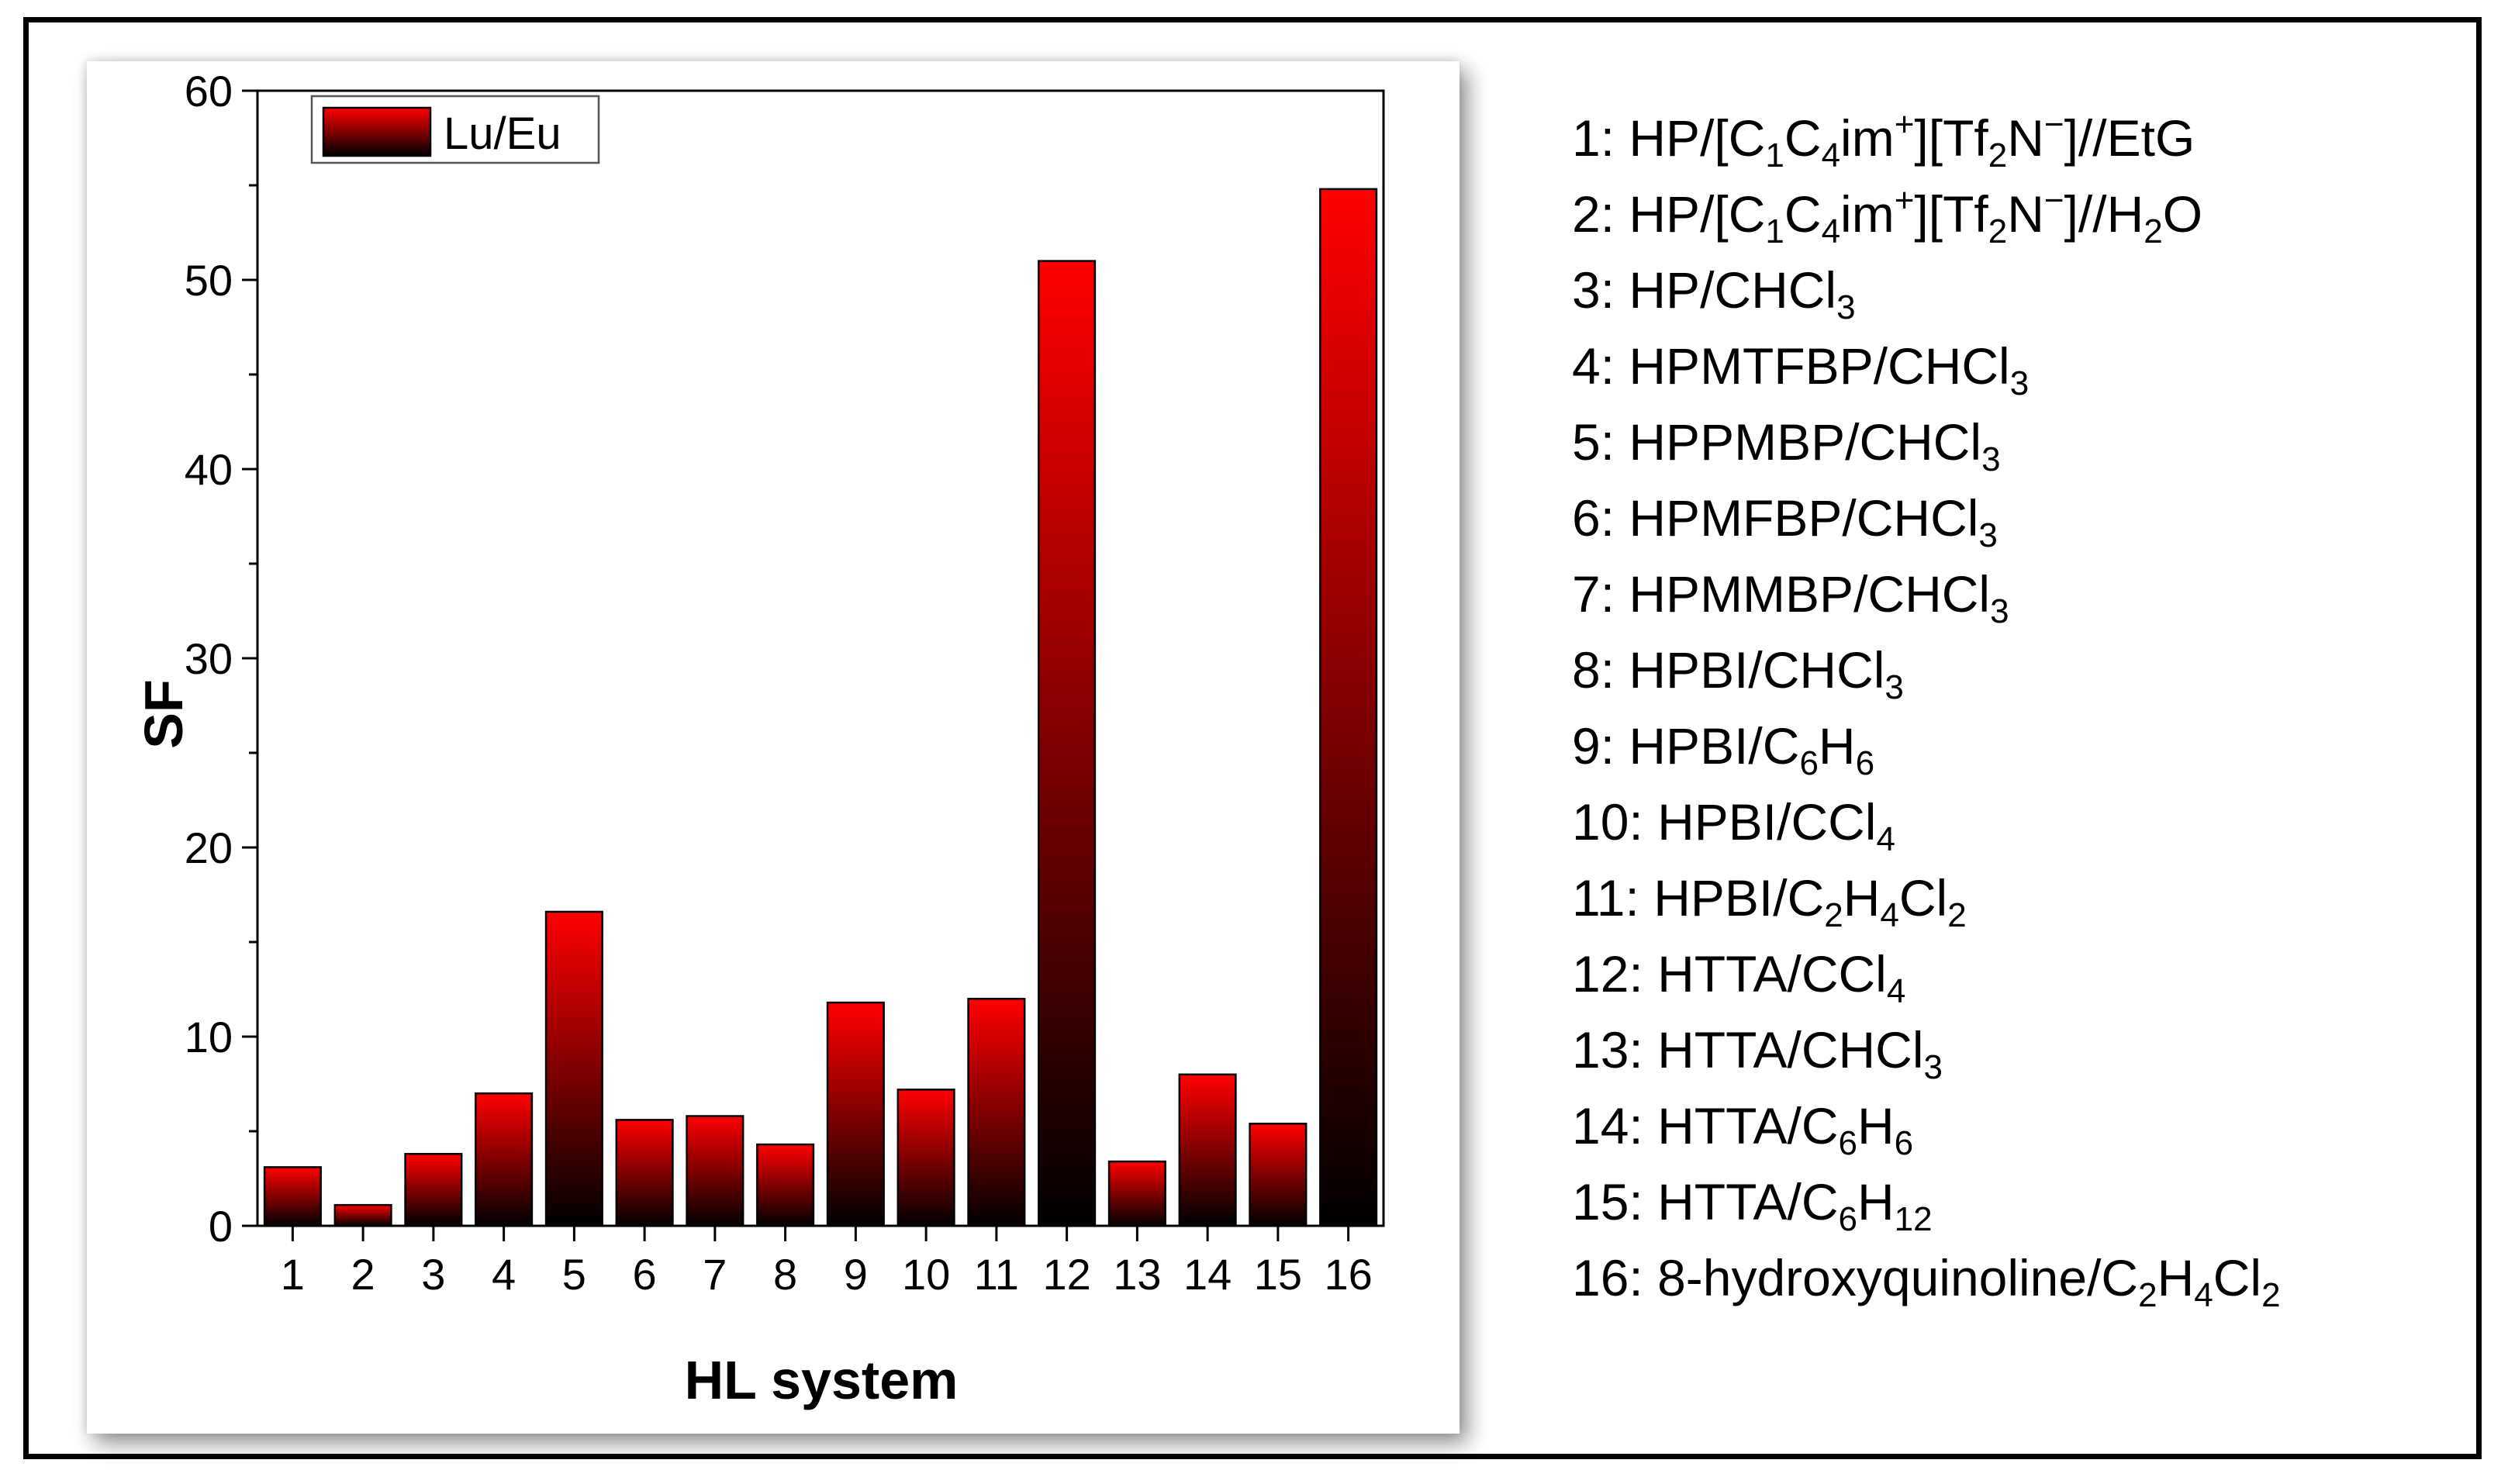  I want to click on system-legend-item: 9: HPBI/C6H6, so click(1723, 750).